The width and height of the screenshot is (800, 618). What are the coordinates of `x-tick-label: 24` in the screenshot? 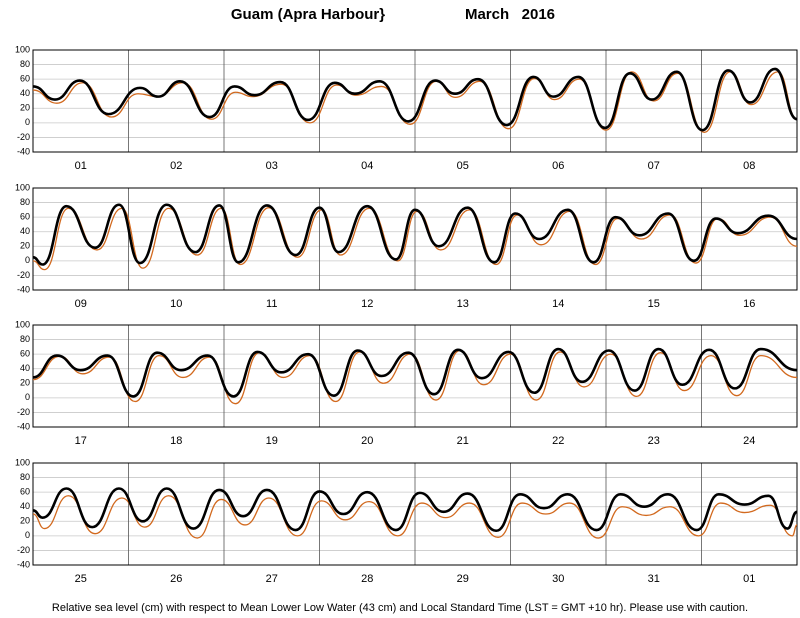 It's located at (749, 441).